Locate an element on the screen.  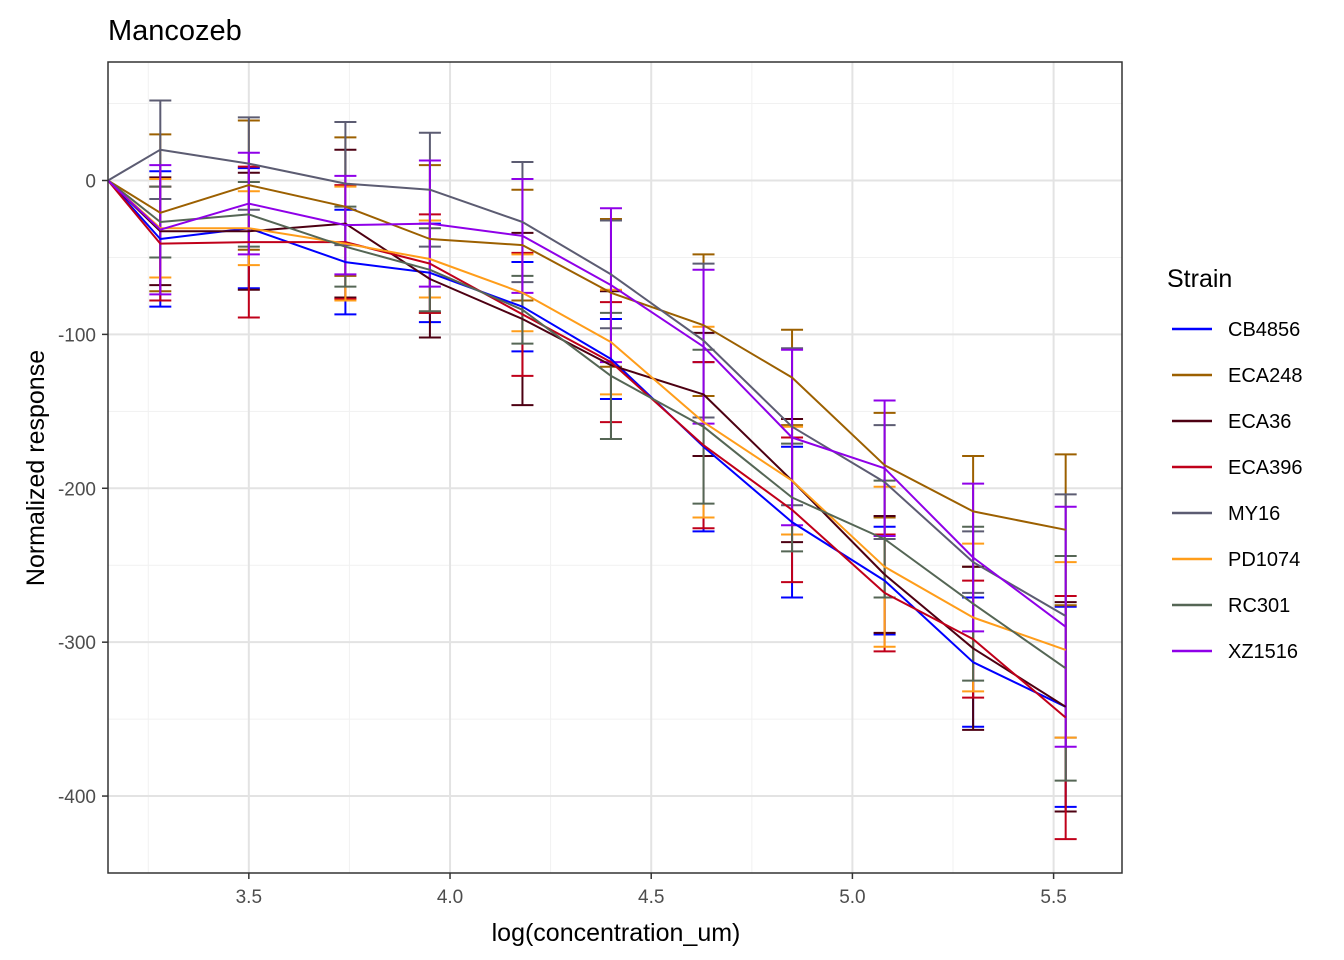
x-tick-label: 4.5 is located at coordinates (651, 897).